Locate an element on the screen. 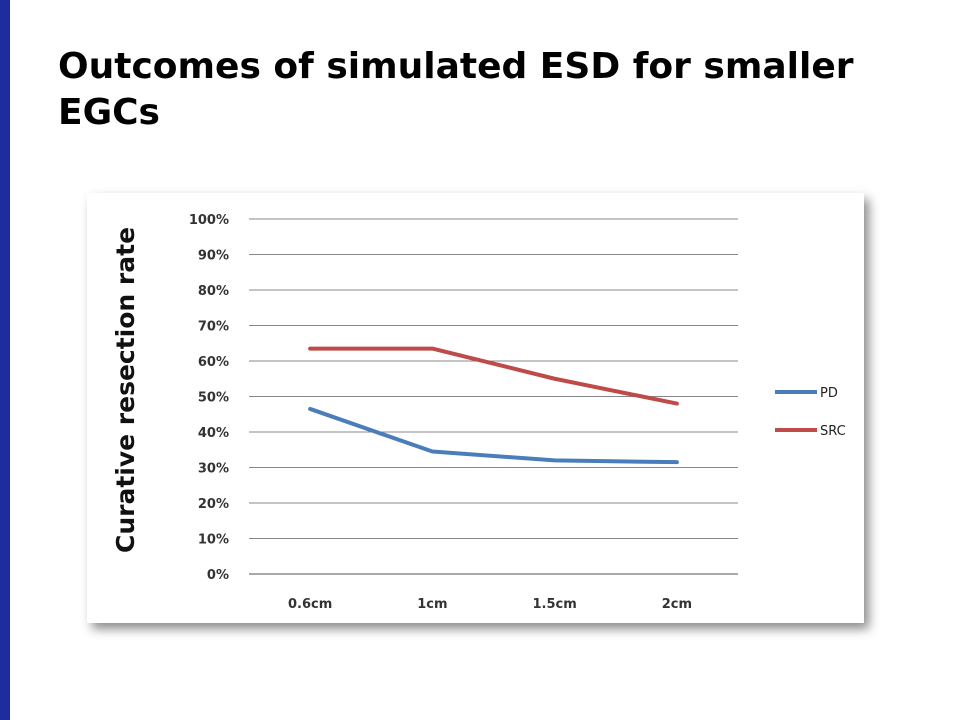 The height and width of the screenshot is (720, 960). y-tick-label: 50% is located at coordinates (213, 398).